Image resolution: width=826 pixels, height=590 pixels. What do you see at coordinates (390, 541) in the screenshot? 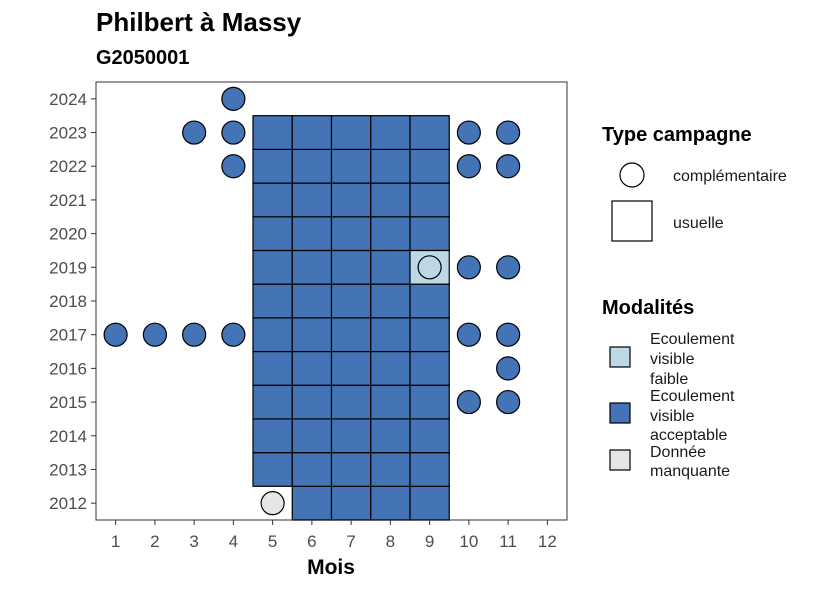
I see `x-tick-label: 8` at bounding box center [390, 541].